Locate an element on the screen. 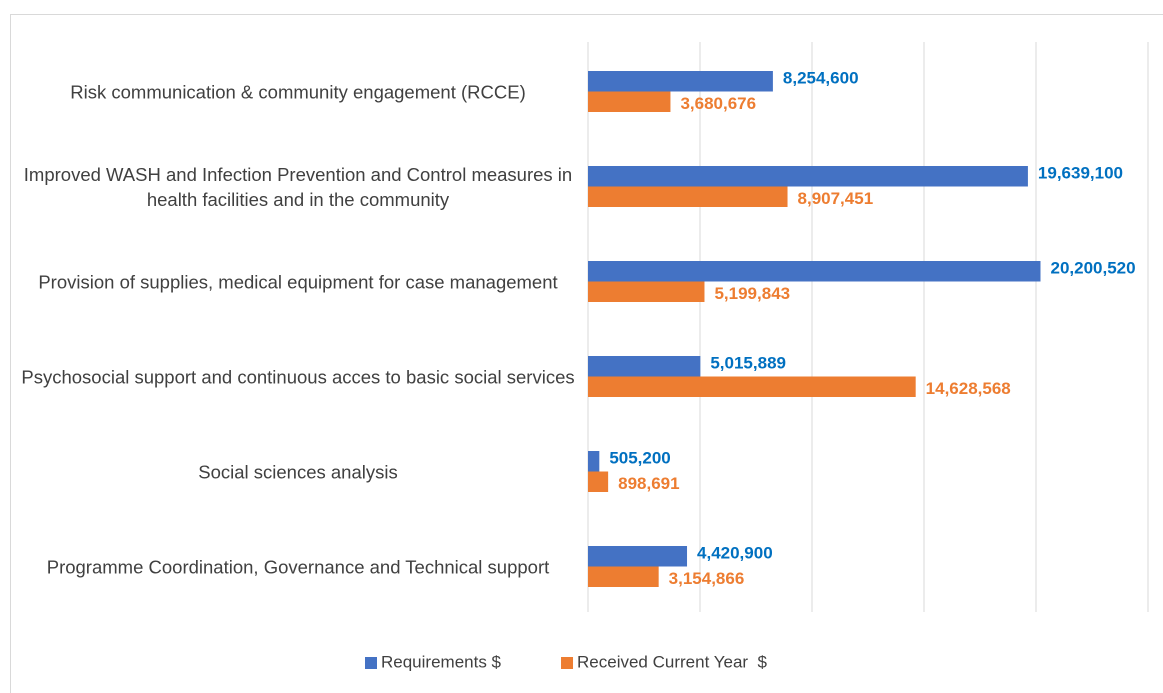  value-label: 505,200 is located at coordinates (639, 458).